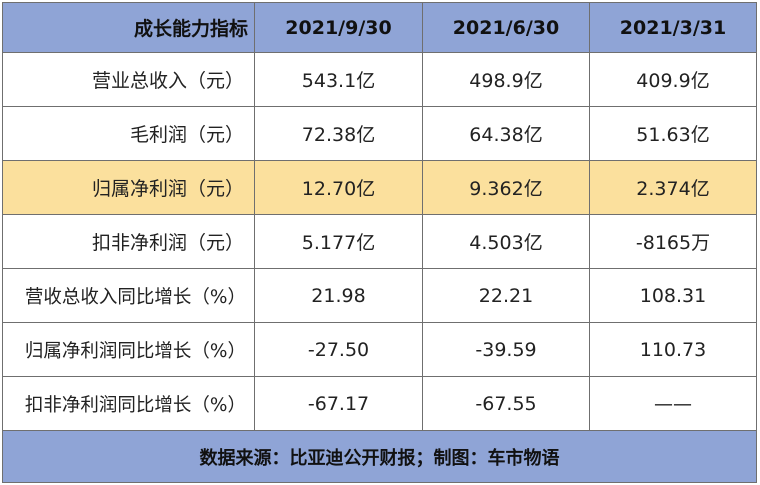 The height and width of the screenshot is (485, 760). What do you see at coordinates (128, 295) in the screenshot?
I see `row-label: 营收总收入同比增长（%）` at bounding box center [128, 295].